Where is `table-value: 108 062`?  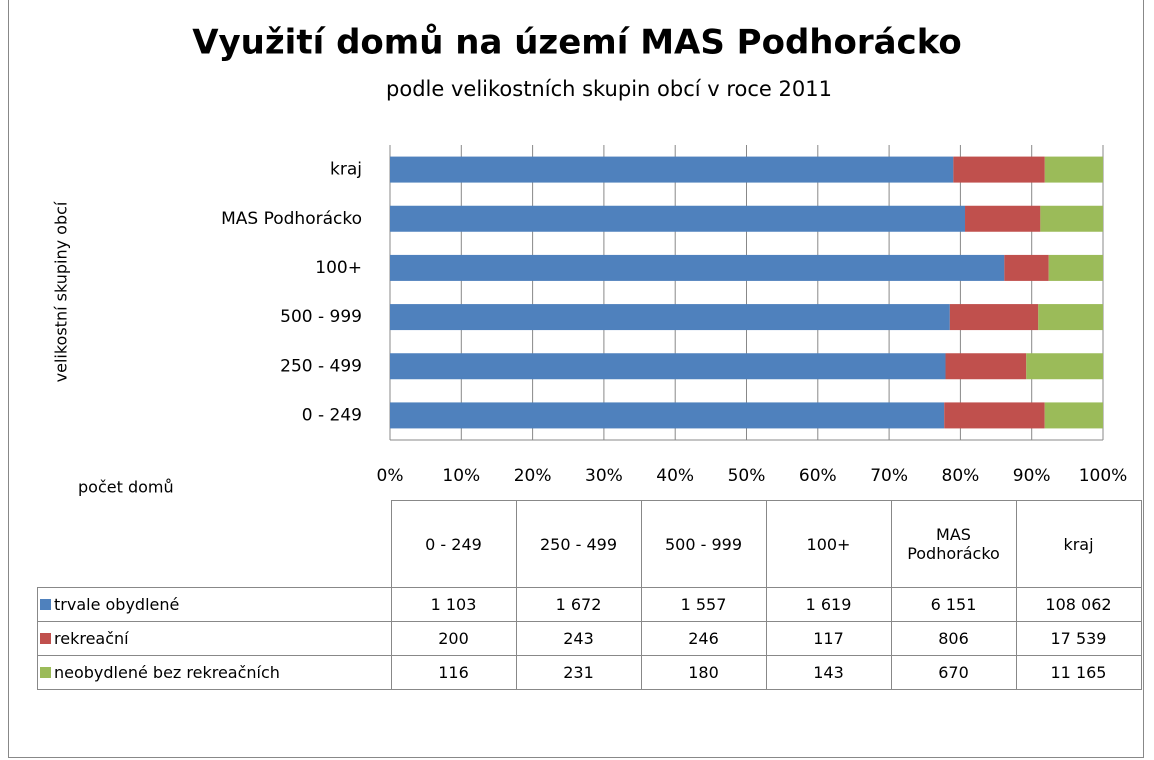 table-value: 108 062 is located at coordinates (1078, 604).